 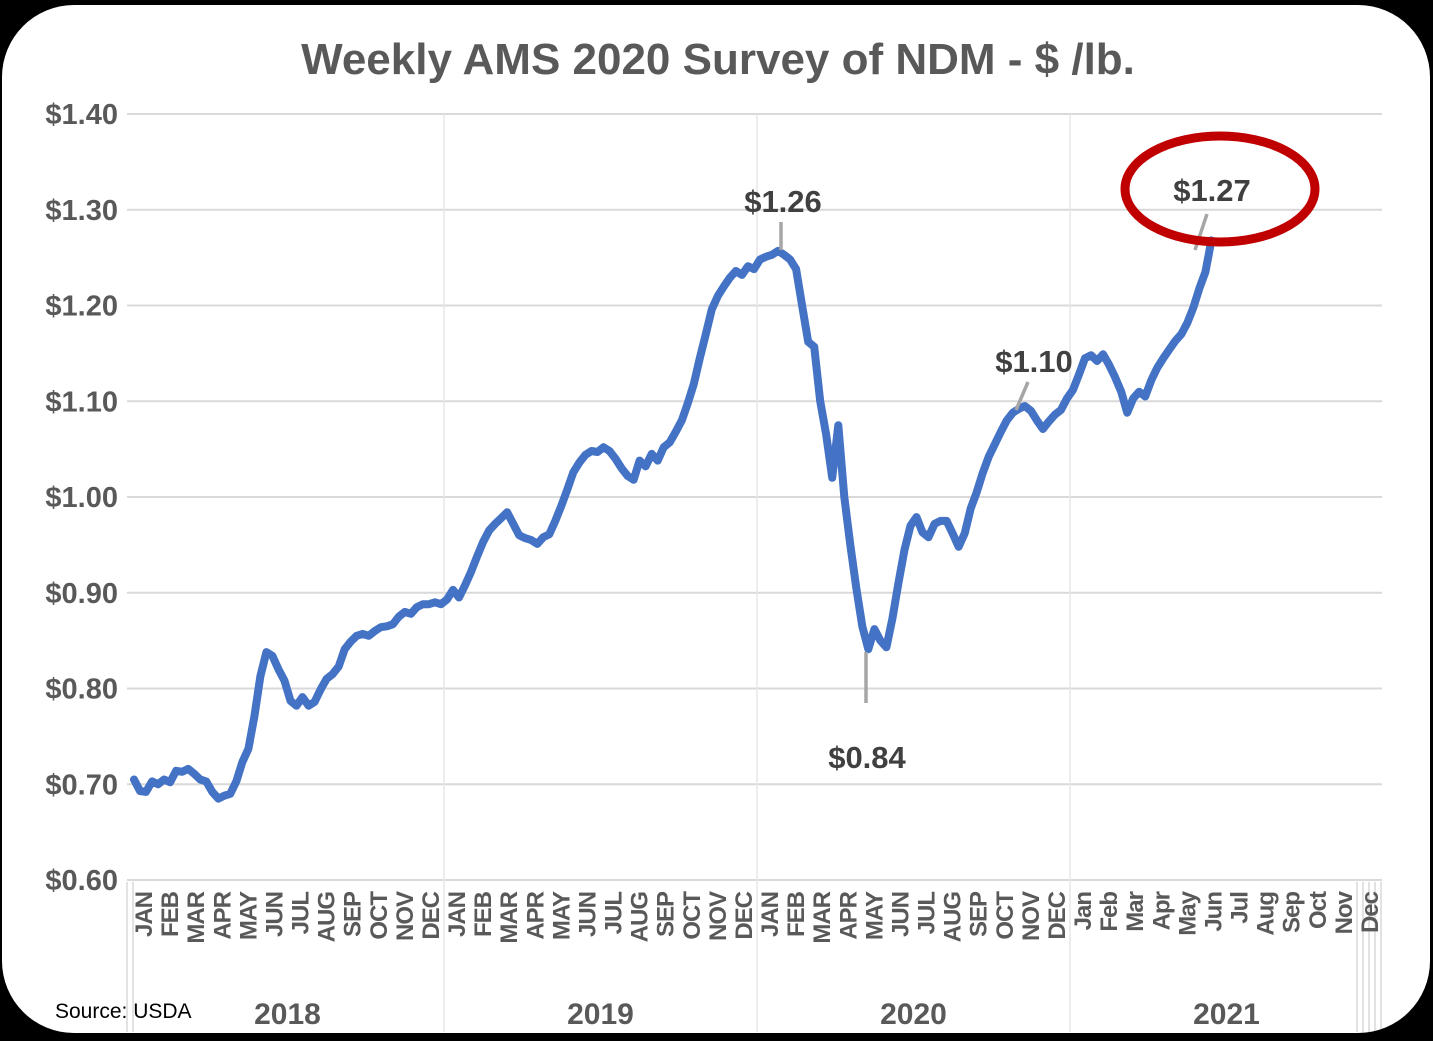 What do you see at coordinates (913, 1014) in the screenshot?
I see `year-label: 2020` at bounding box center [913, 1014].